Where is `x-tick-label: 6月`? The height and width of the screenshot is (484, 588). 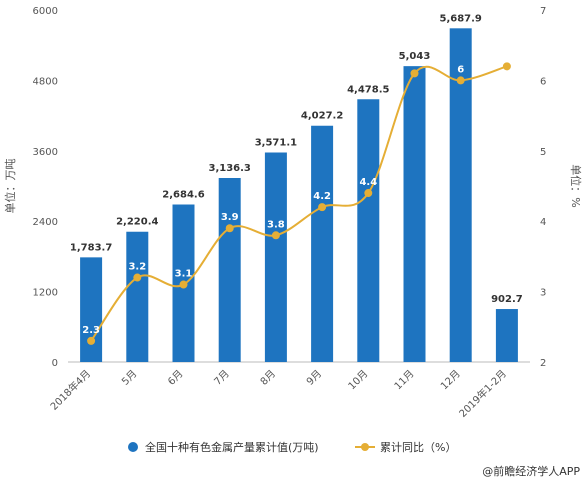
x-tick-label: 6月 is located at coordinates (176, 378).